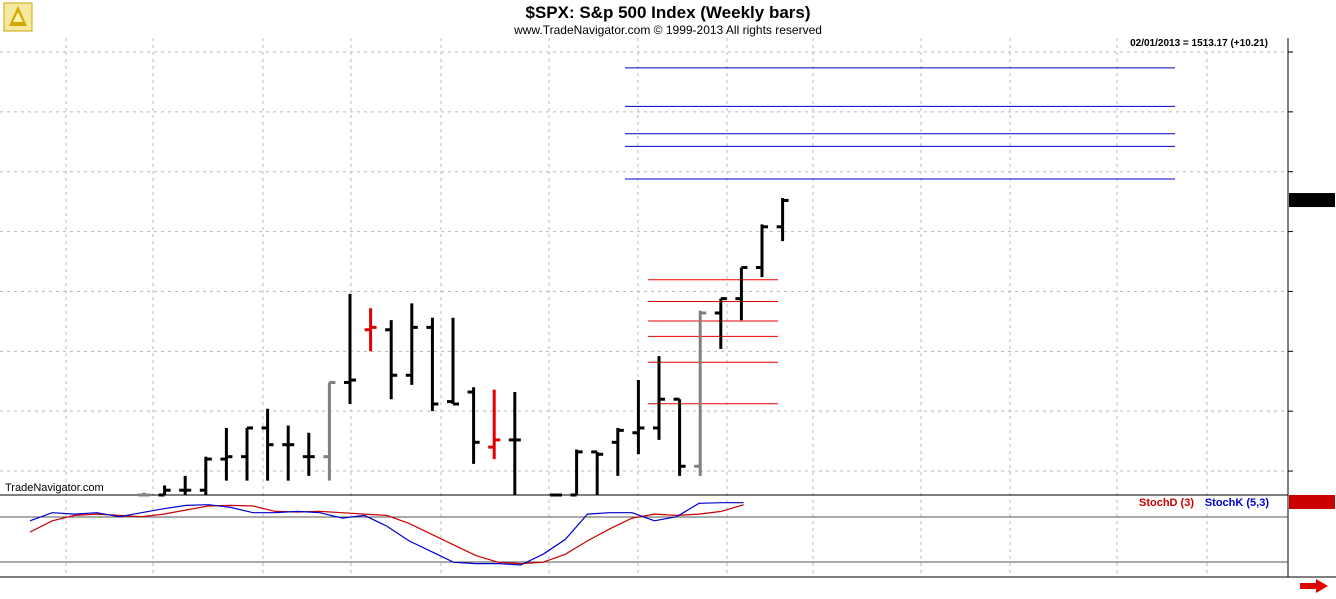 This screenshot has height=599, width=1336. What do you see at coordinates (1312, 200) in the screenshot?
I see `last-price-box` at bounding box center [1312, 200].